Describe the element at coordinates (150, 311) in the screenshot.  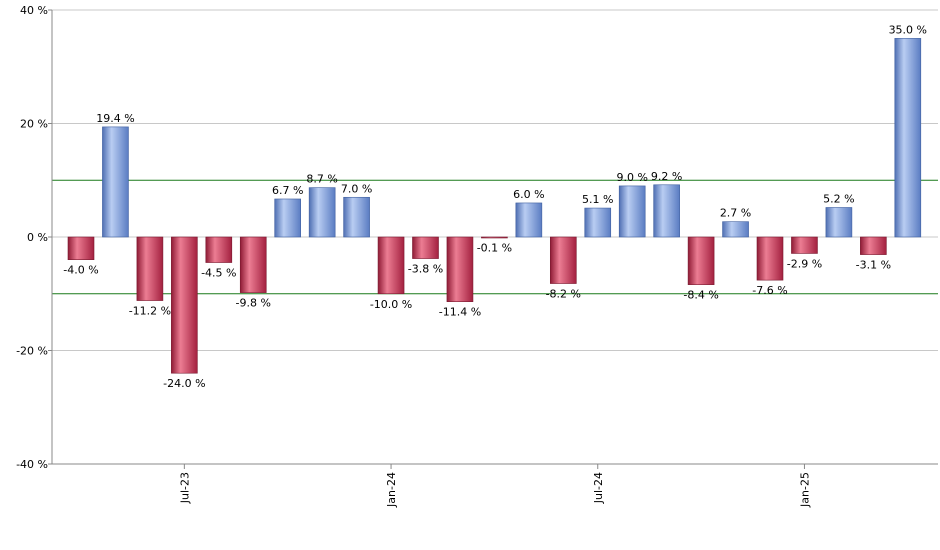
I see `data-label: -11.2 %` at that location.